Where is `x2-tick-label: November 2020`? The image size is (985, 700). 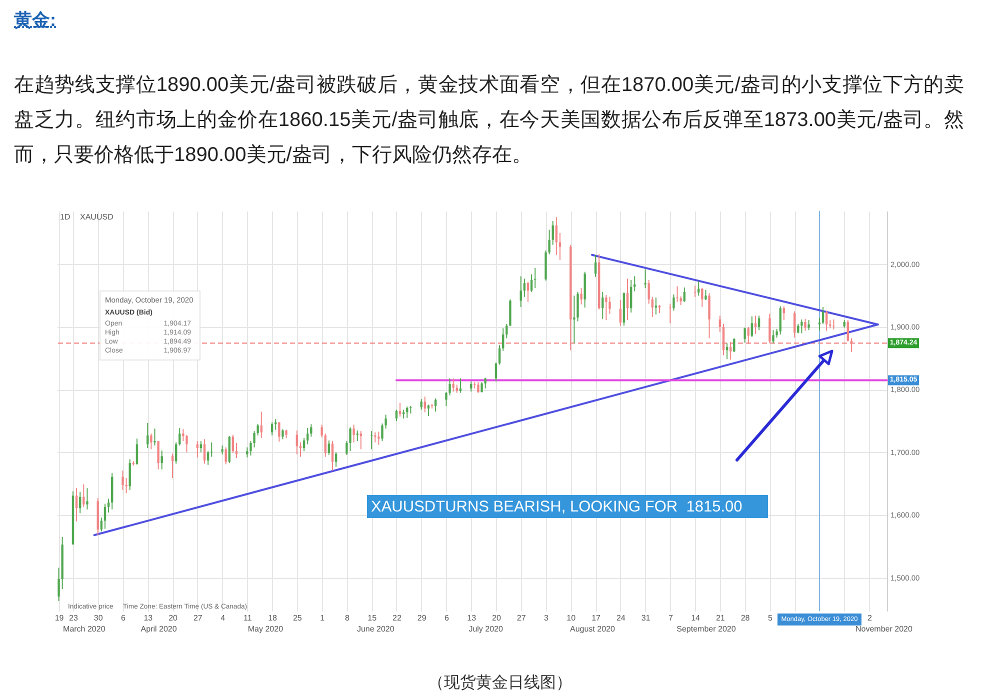
x2-tick-label: November 2020 is located at coordinates (884, 629).